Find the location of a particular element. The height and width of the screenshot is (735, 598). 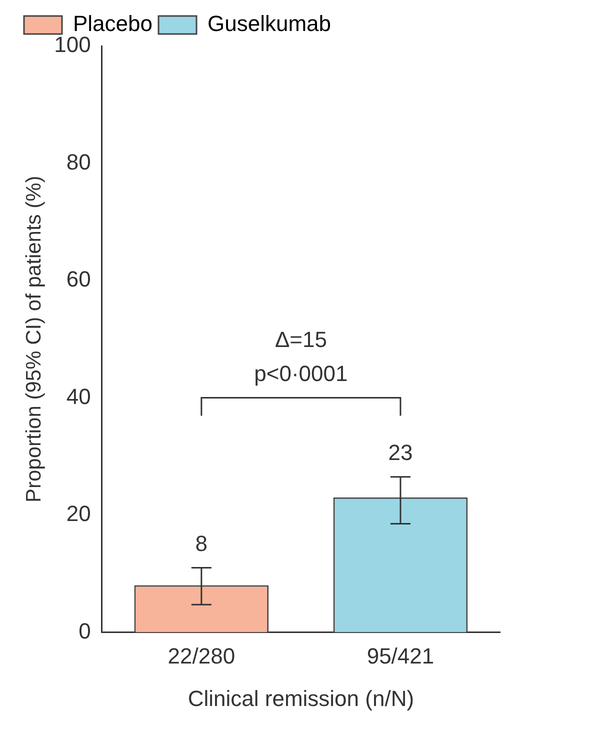

data-label: 8 is located at coordinates (201, 543).